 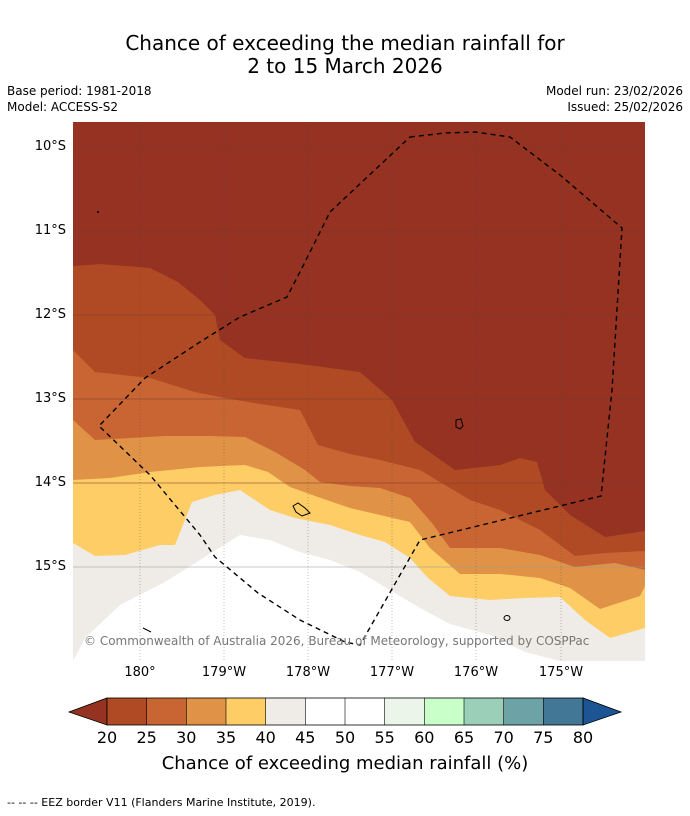 I want to click on colorbar-extend-low, so click(x=87, y=711).